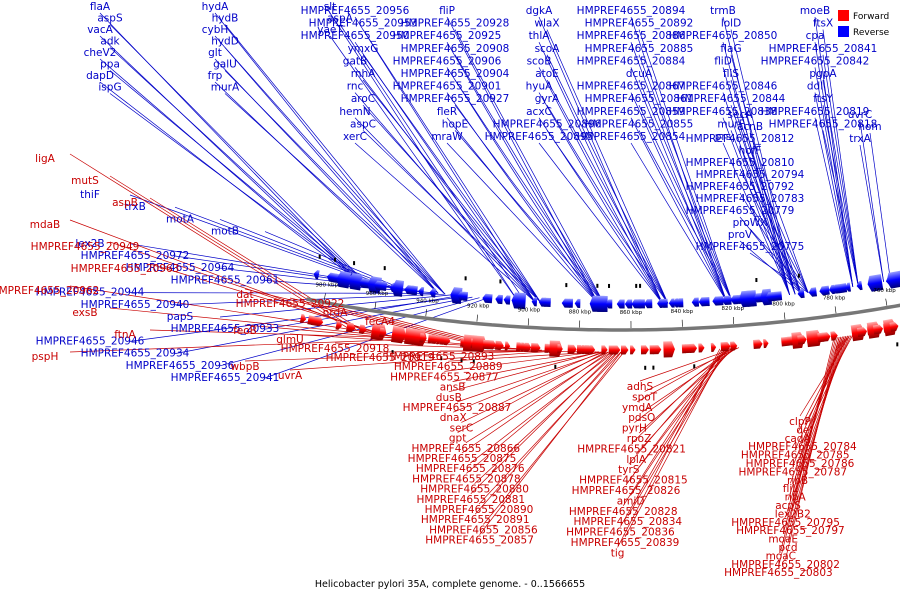 This screenshot has width=900, height=600. What do you see at coordinates (823, 124) in the screenshot?
I see `gene-label: HMPREF4655_20818` at bounding box center [823, 124].